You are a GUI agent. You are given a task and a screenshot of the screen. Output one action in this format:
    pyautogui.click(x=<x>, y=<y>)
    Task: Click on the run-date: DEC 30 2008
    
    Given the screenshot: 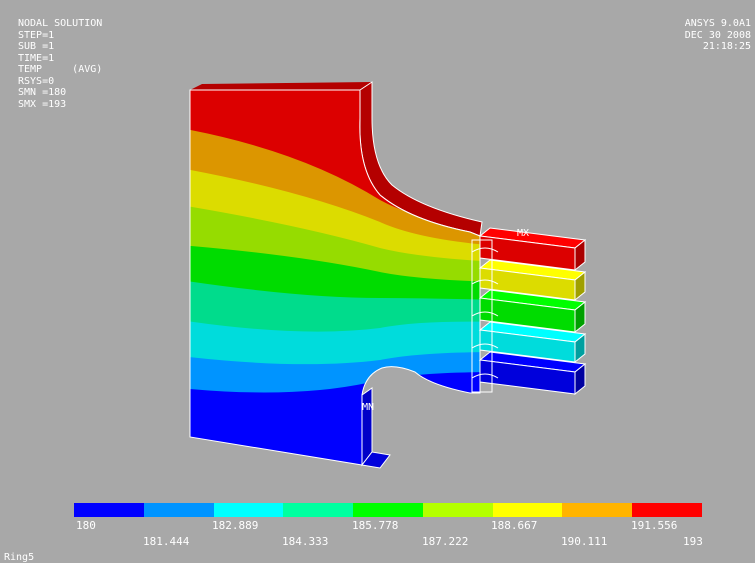 What is the action you would take?
    pyautogui.click(x=717, y=35)
    